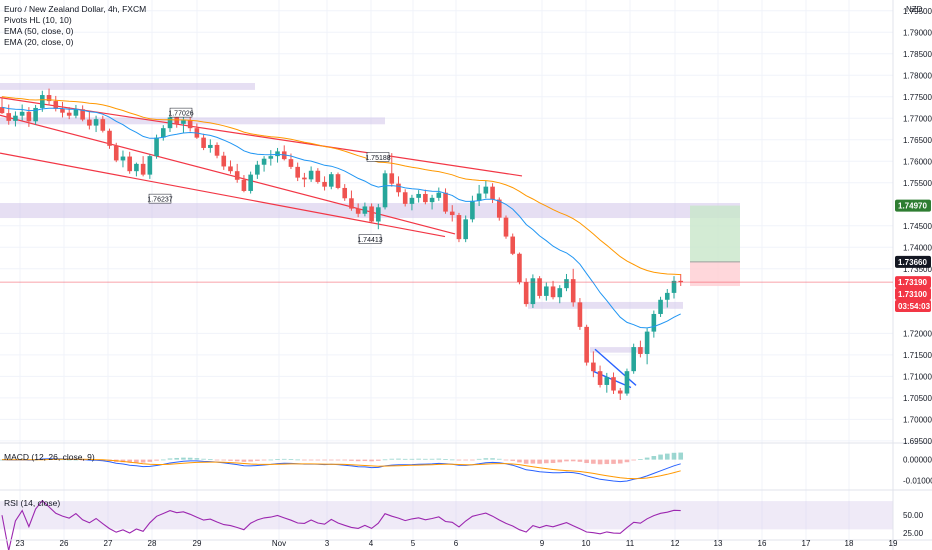  Describe the element at coordinates (327, 543) in the screenshot. I see `time-tick: 3` at that location.